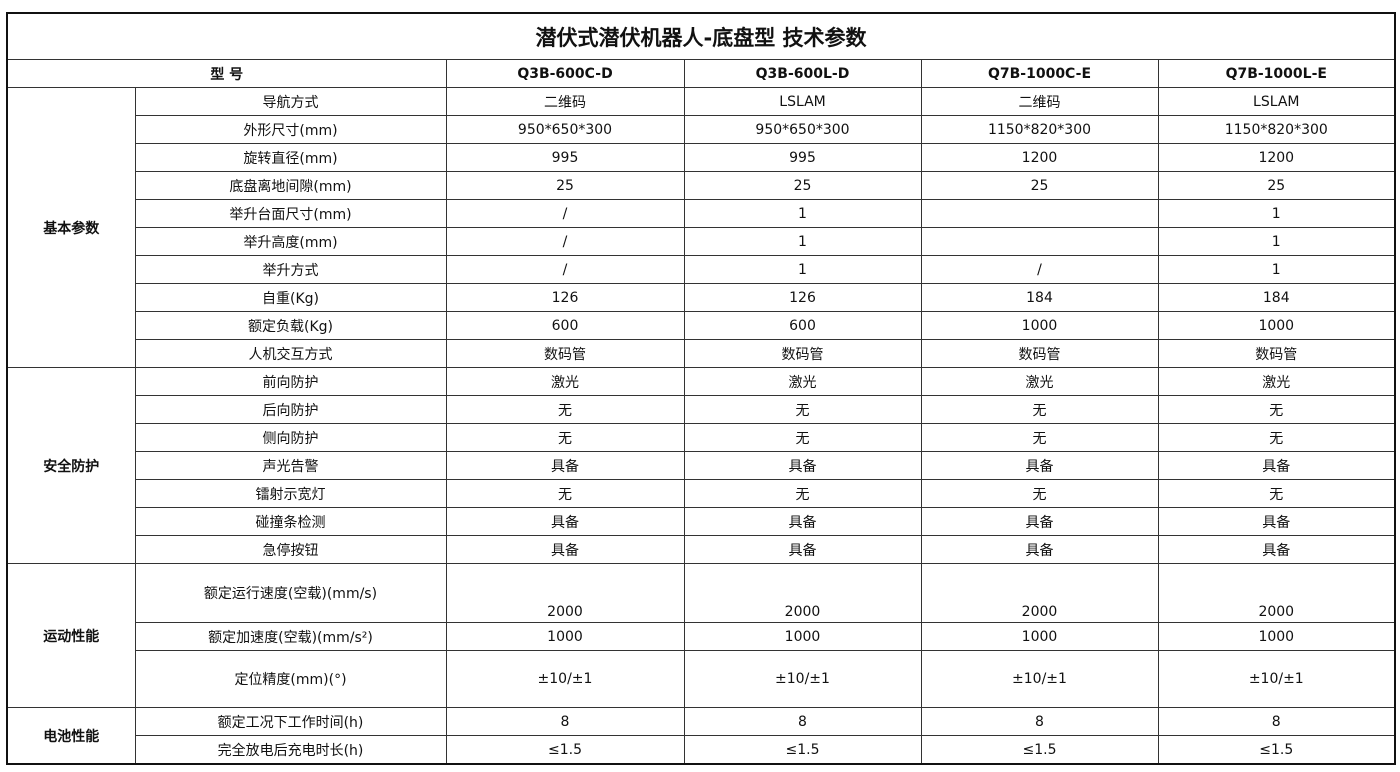 This screenshot has height=772, width=1400. What do you see at coordinates (1039, 241) in the screenshot?
I see `value-cell` at bounding box center [1039, 241].